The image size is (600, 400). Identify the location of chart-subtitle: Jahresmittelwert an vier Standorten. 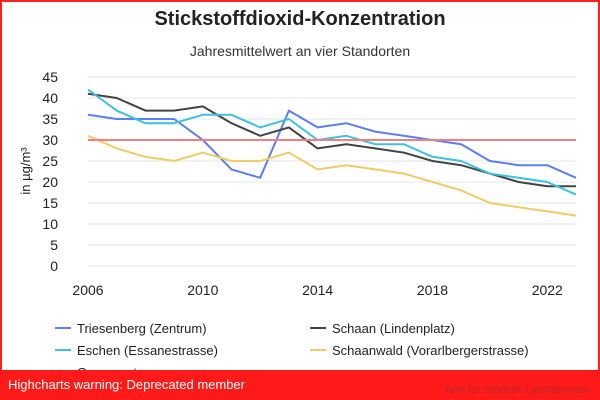
(300, 51).